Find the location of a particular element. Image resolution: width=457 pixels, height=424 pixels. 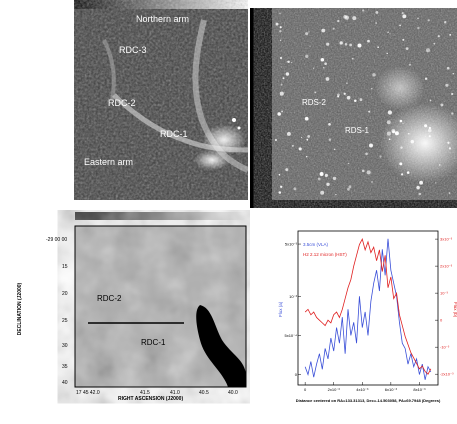

ytick-right-label: -10⁻³ is located at coordinates (445, 347).